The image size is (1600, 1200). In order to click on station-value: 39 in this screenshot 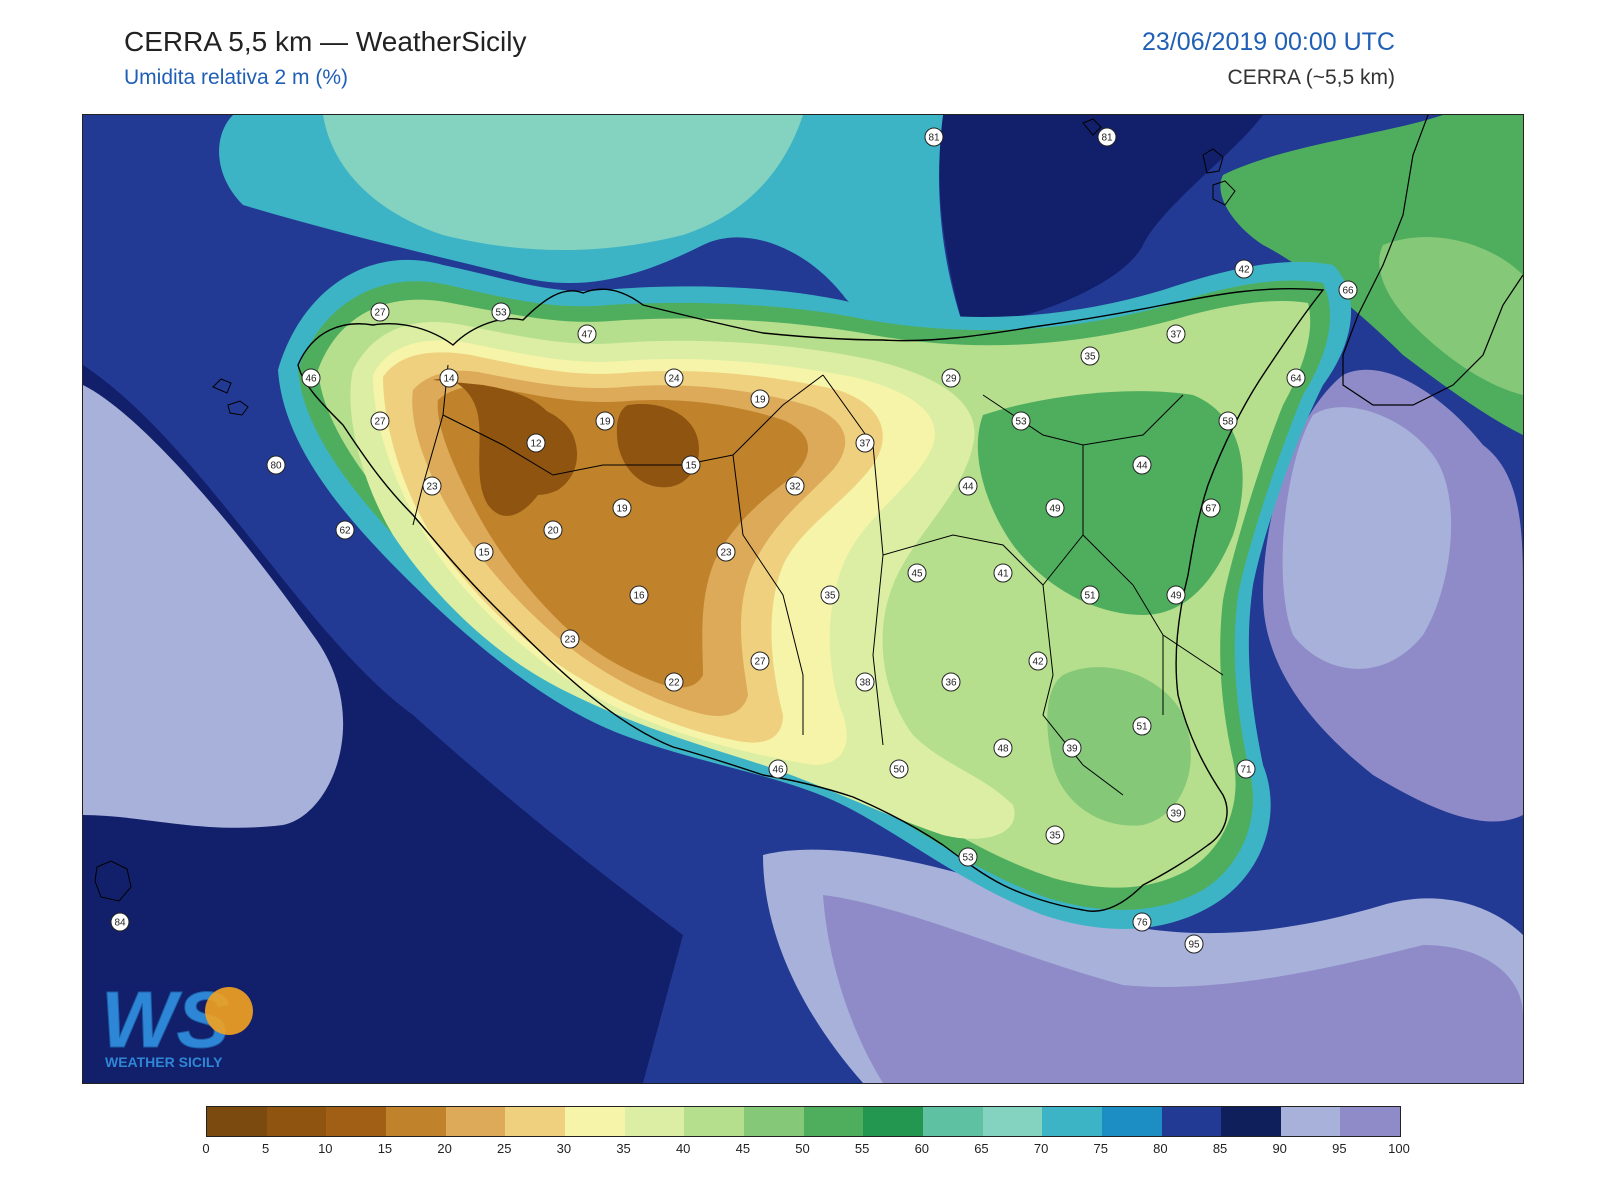, I will do `click(1176, 814)`.